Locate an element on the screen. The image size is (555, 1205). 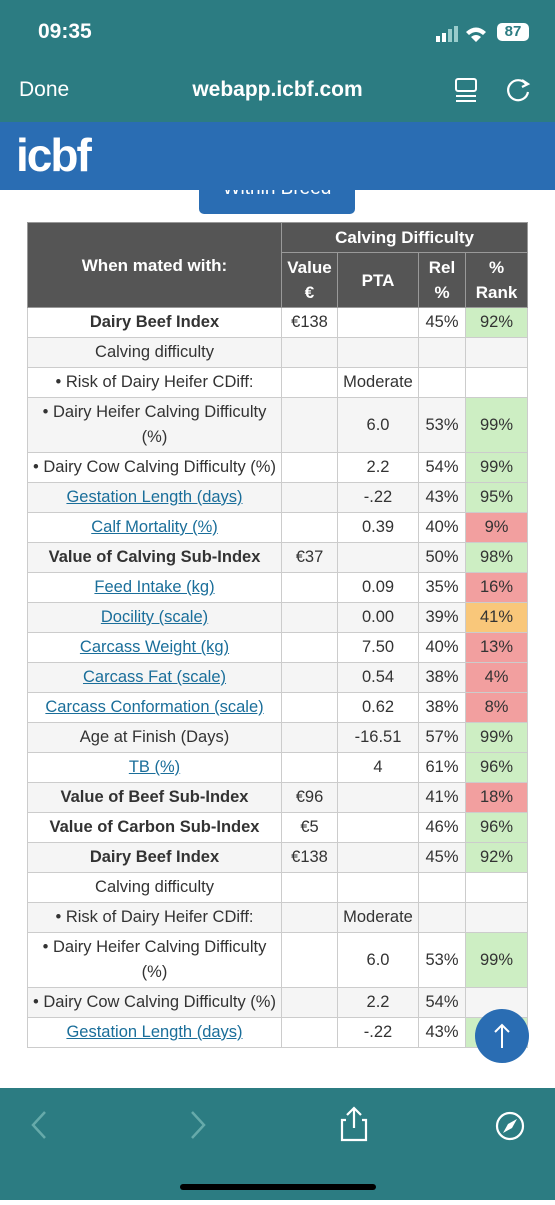
pta-cell: 0.39 is located at coordinates (378, 527).